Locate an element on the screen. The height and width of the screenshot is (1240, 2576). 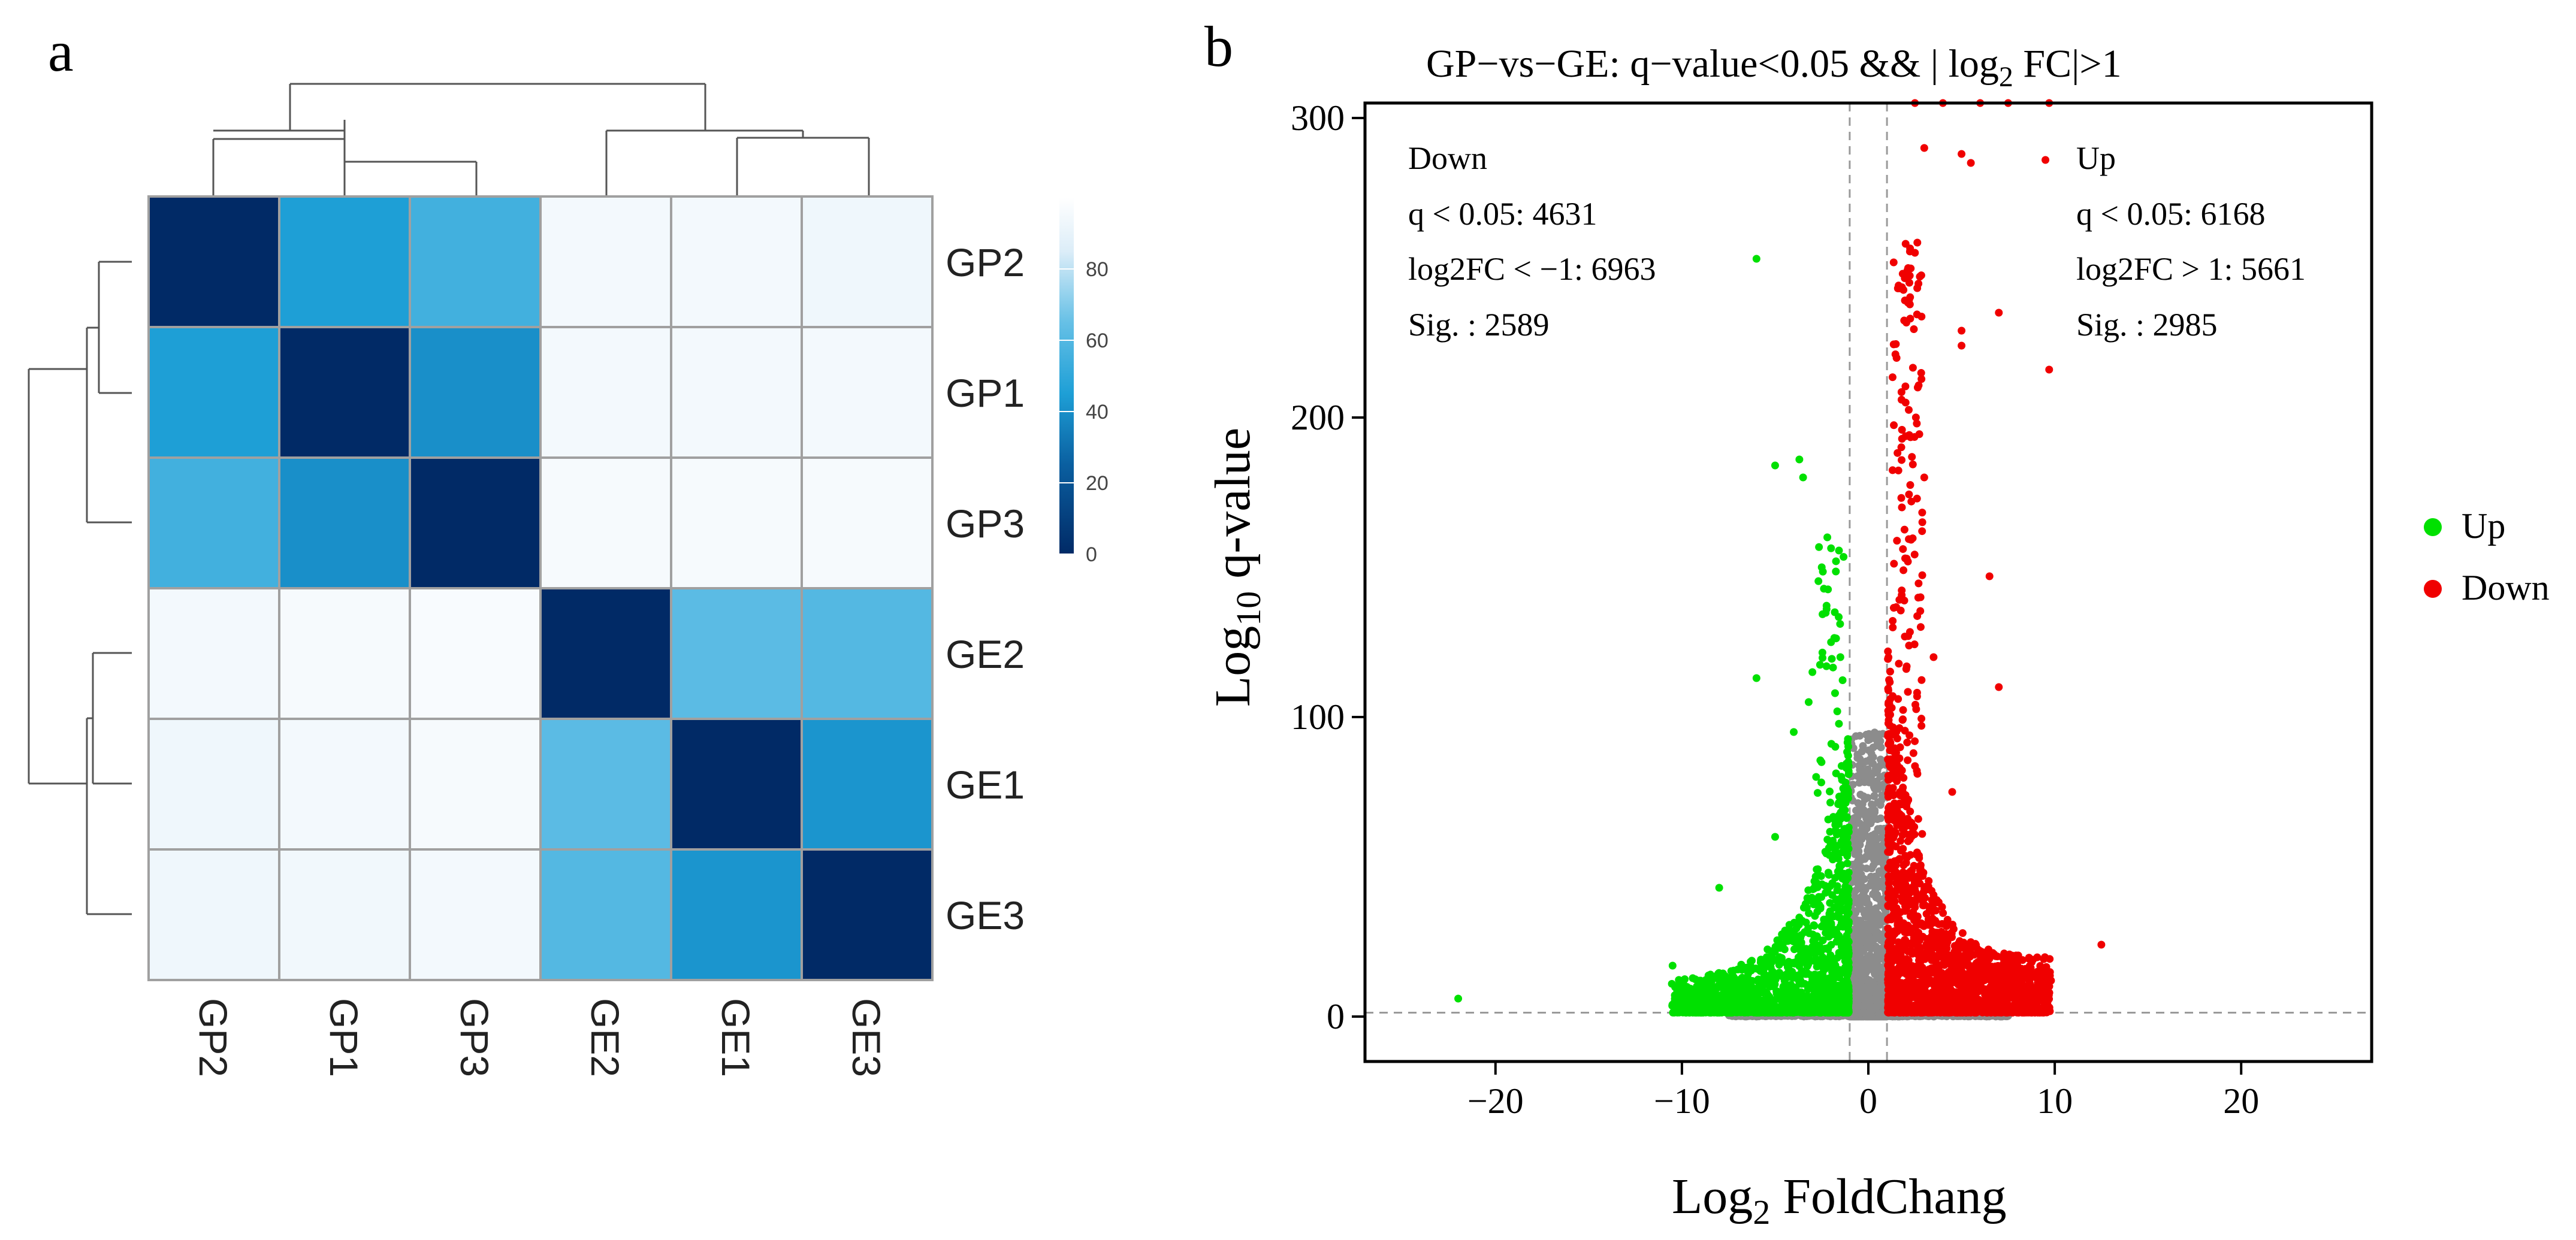
colorbar-tick-label: 0 is located at coordinates (1092, 554).